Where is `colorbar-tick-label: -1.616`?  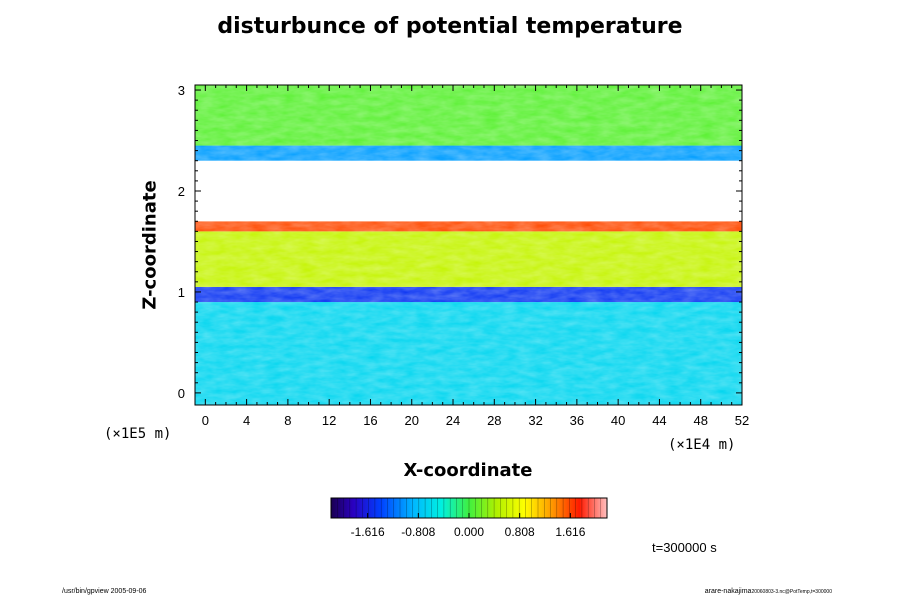
colorbar-tick-label: -1.616 is located at coordinates (368, 532).